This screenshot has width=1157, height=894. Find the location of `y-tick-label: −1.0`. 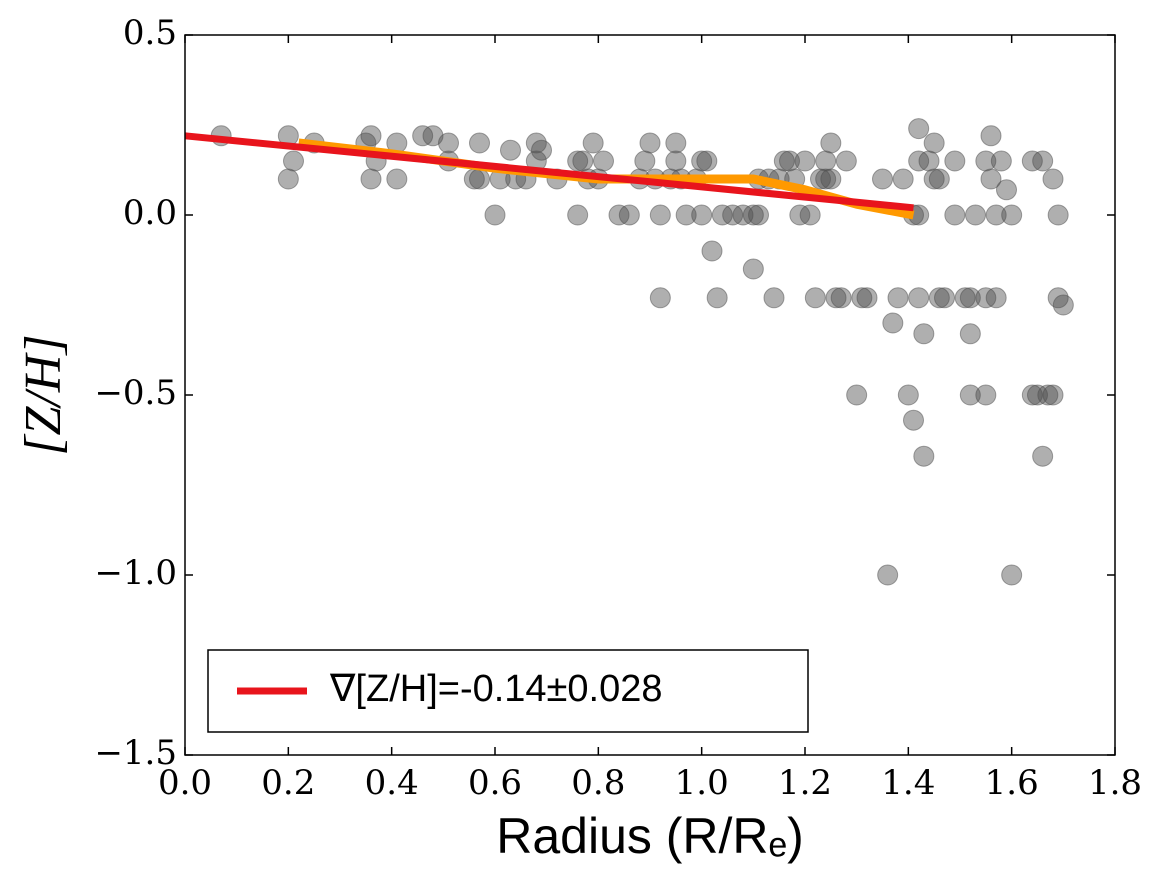

y-tick-label: −1.0 is located at coordinates (135, 573).